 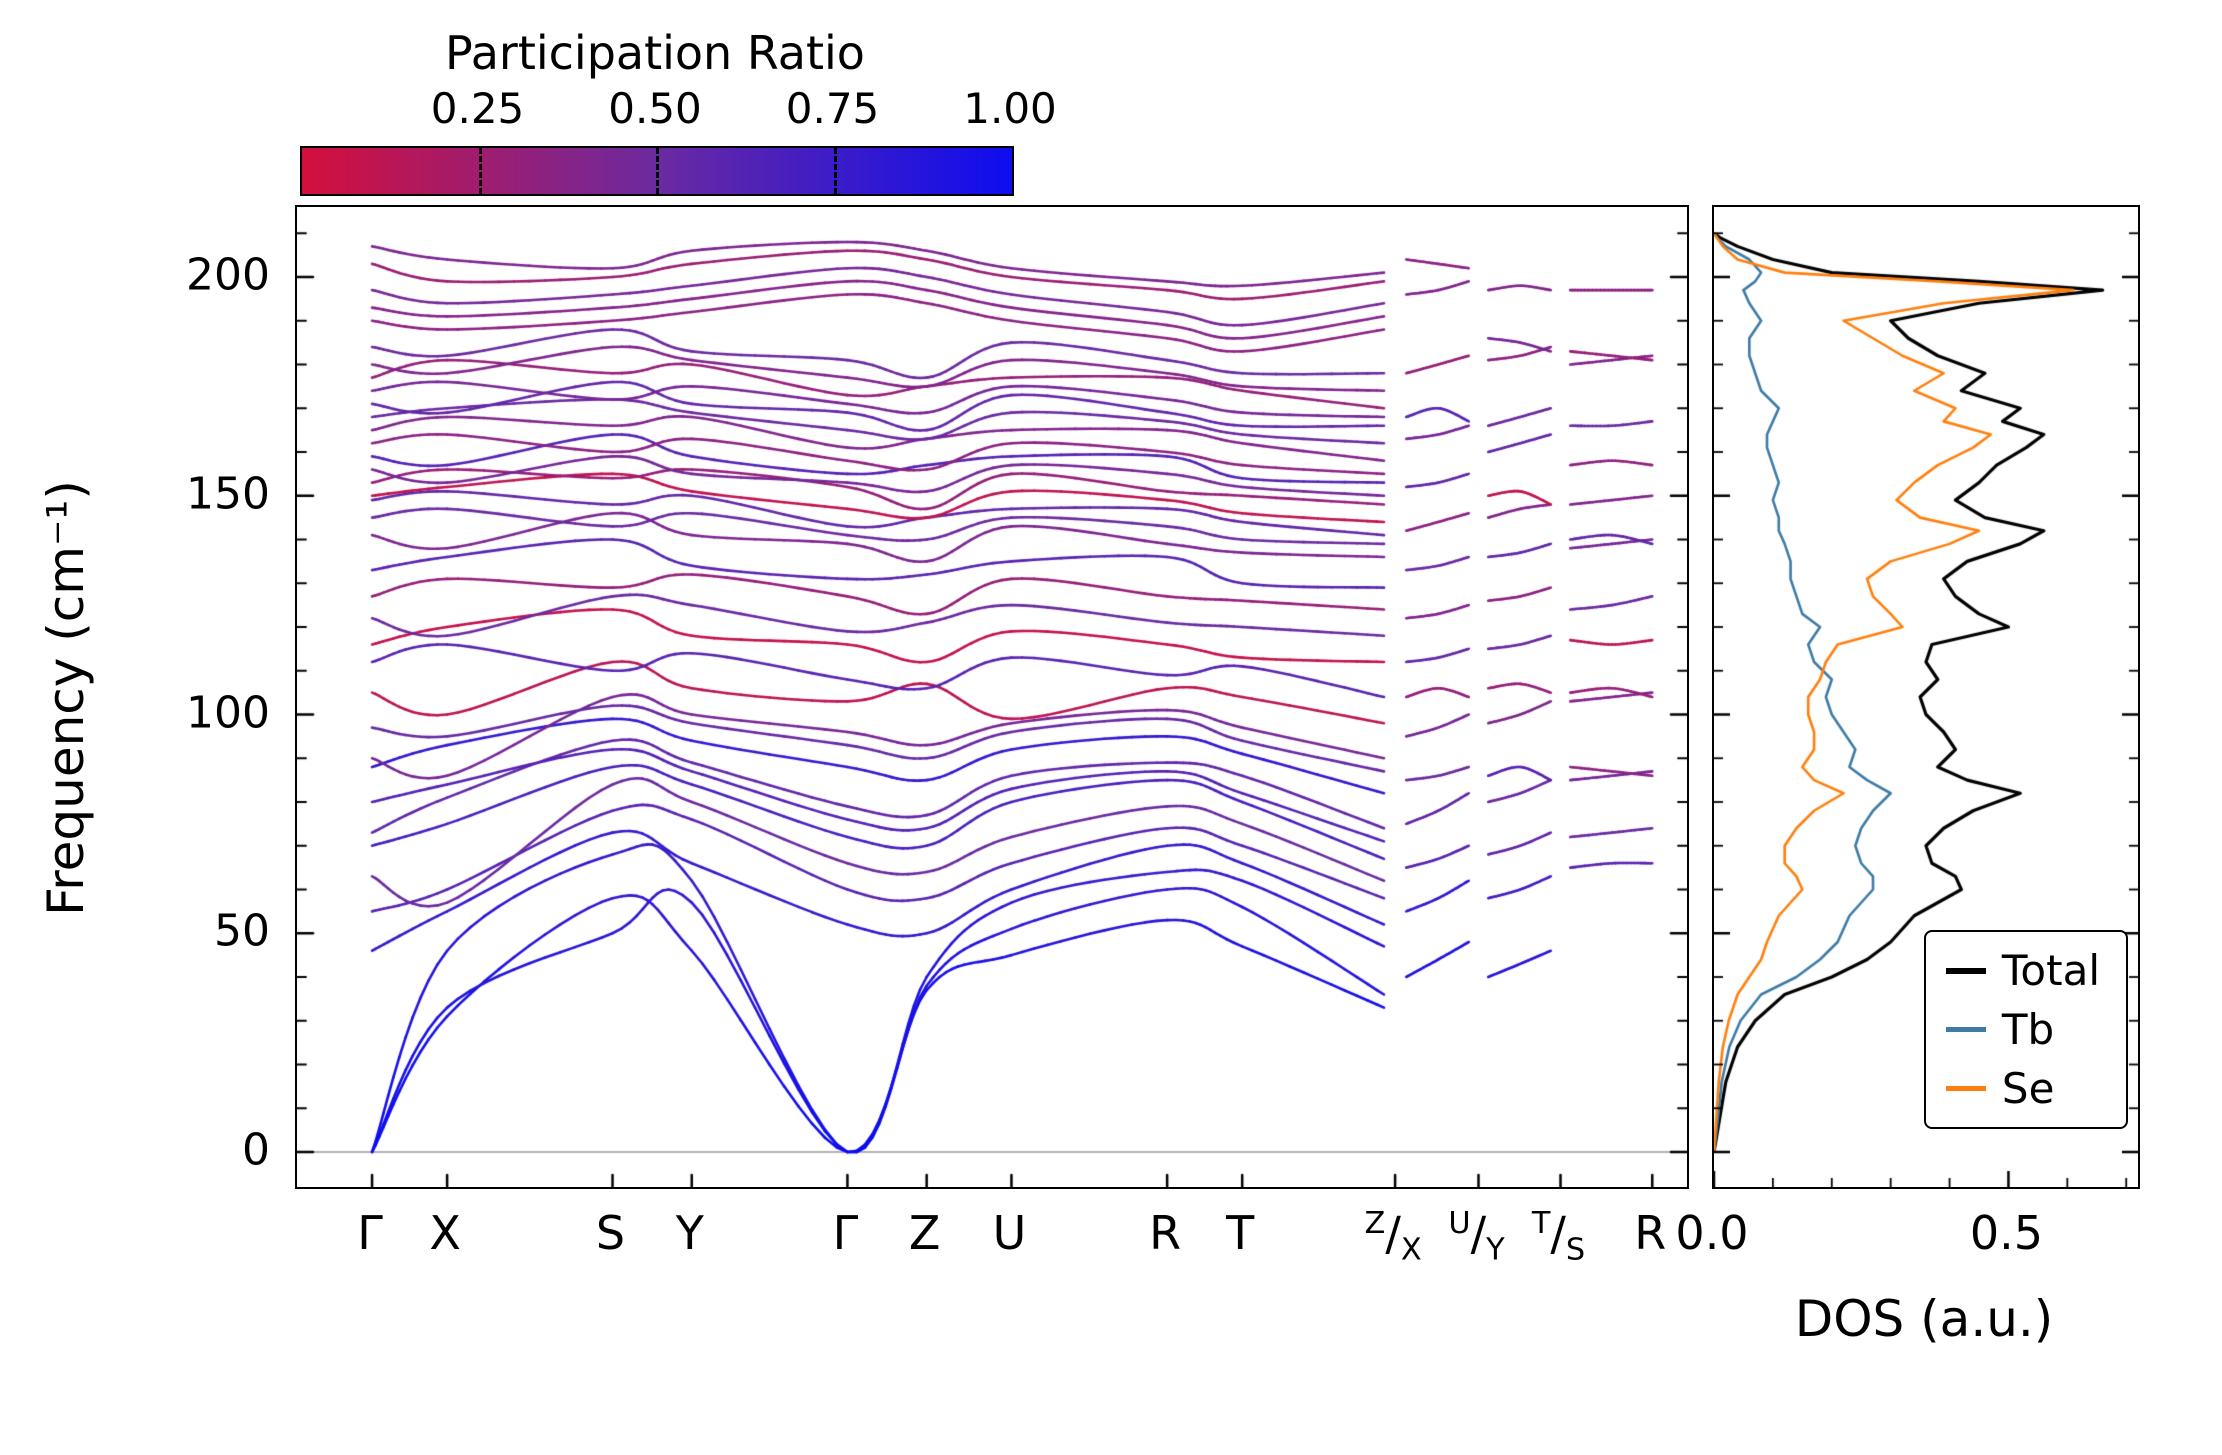 I want to click on legend-entry: Total, so click(x=2022, y=970).